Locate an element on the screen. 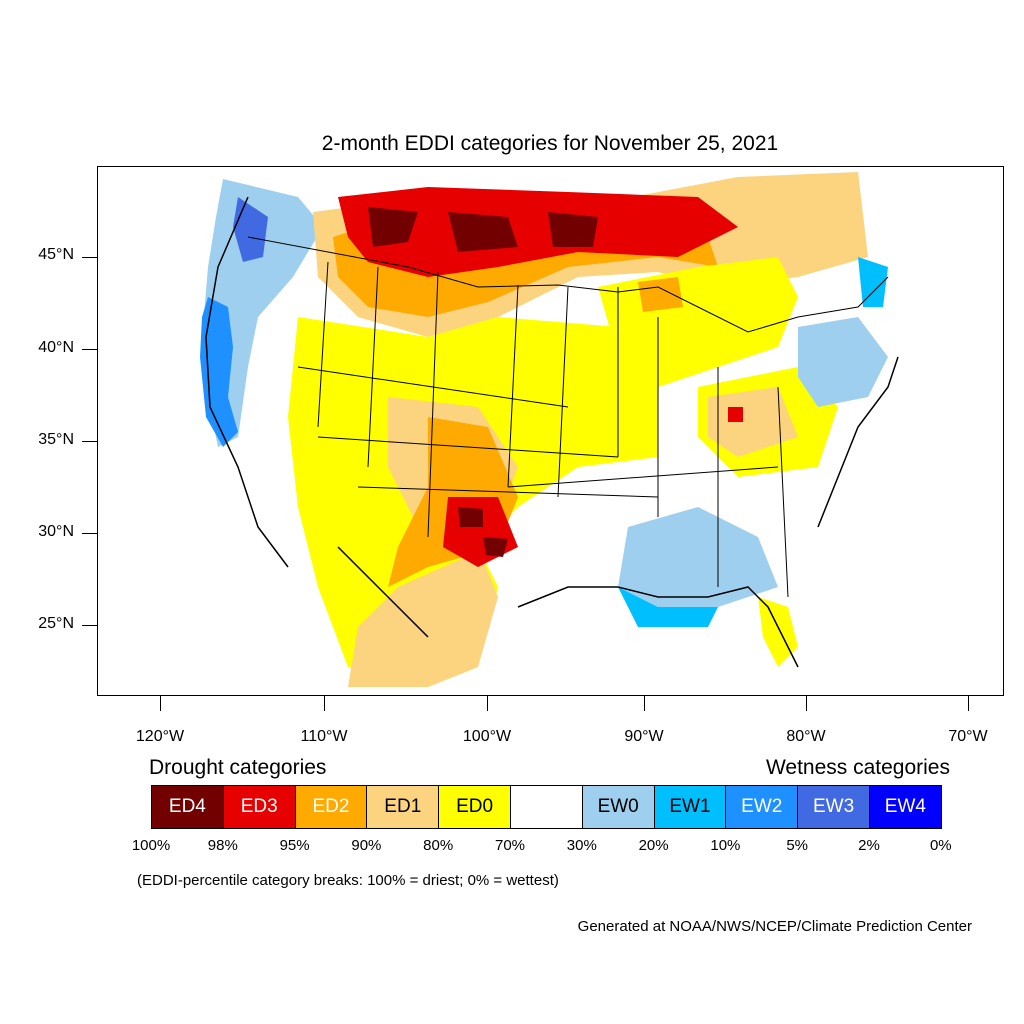  wetness-categories-heading: Wetness categories is located at coordinates (857, 767).